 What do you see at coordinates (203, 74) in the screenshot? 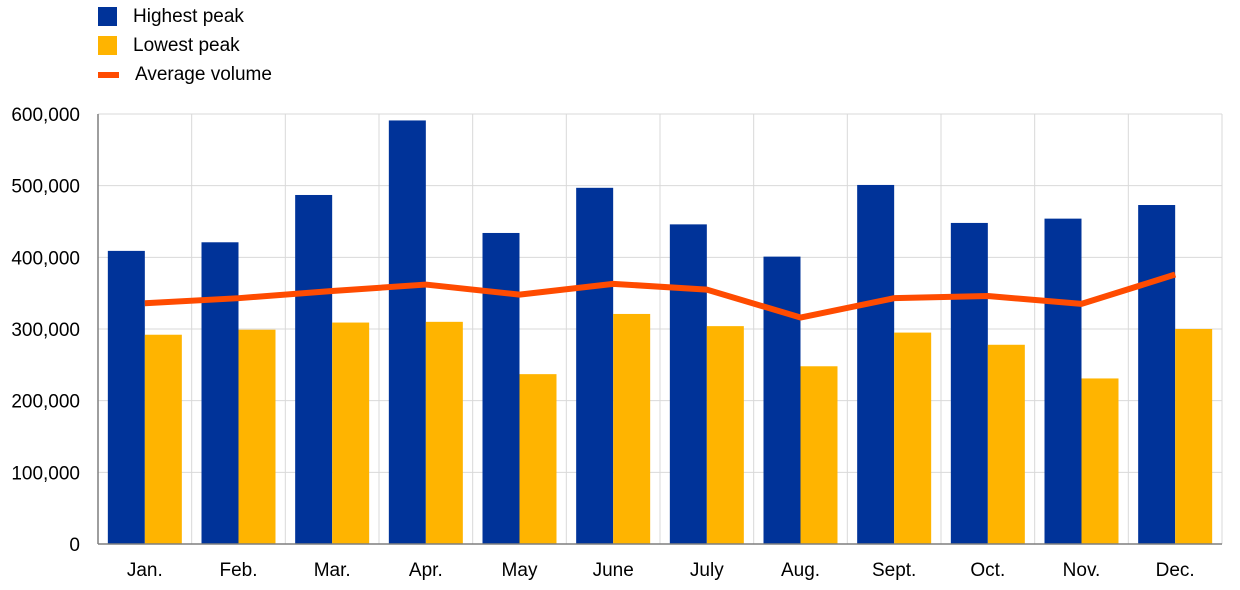
I see `legend-label: Average volume` at bounding box center [203, 74].